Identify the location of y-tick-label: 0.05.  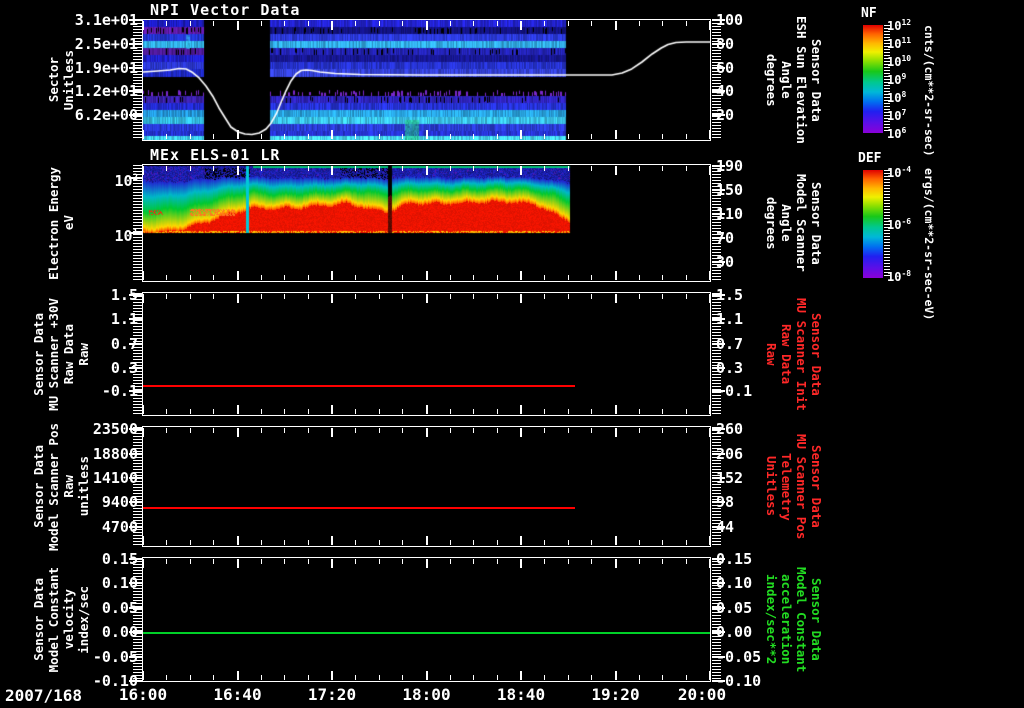
(119, 607).